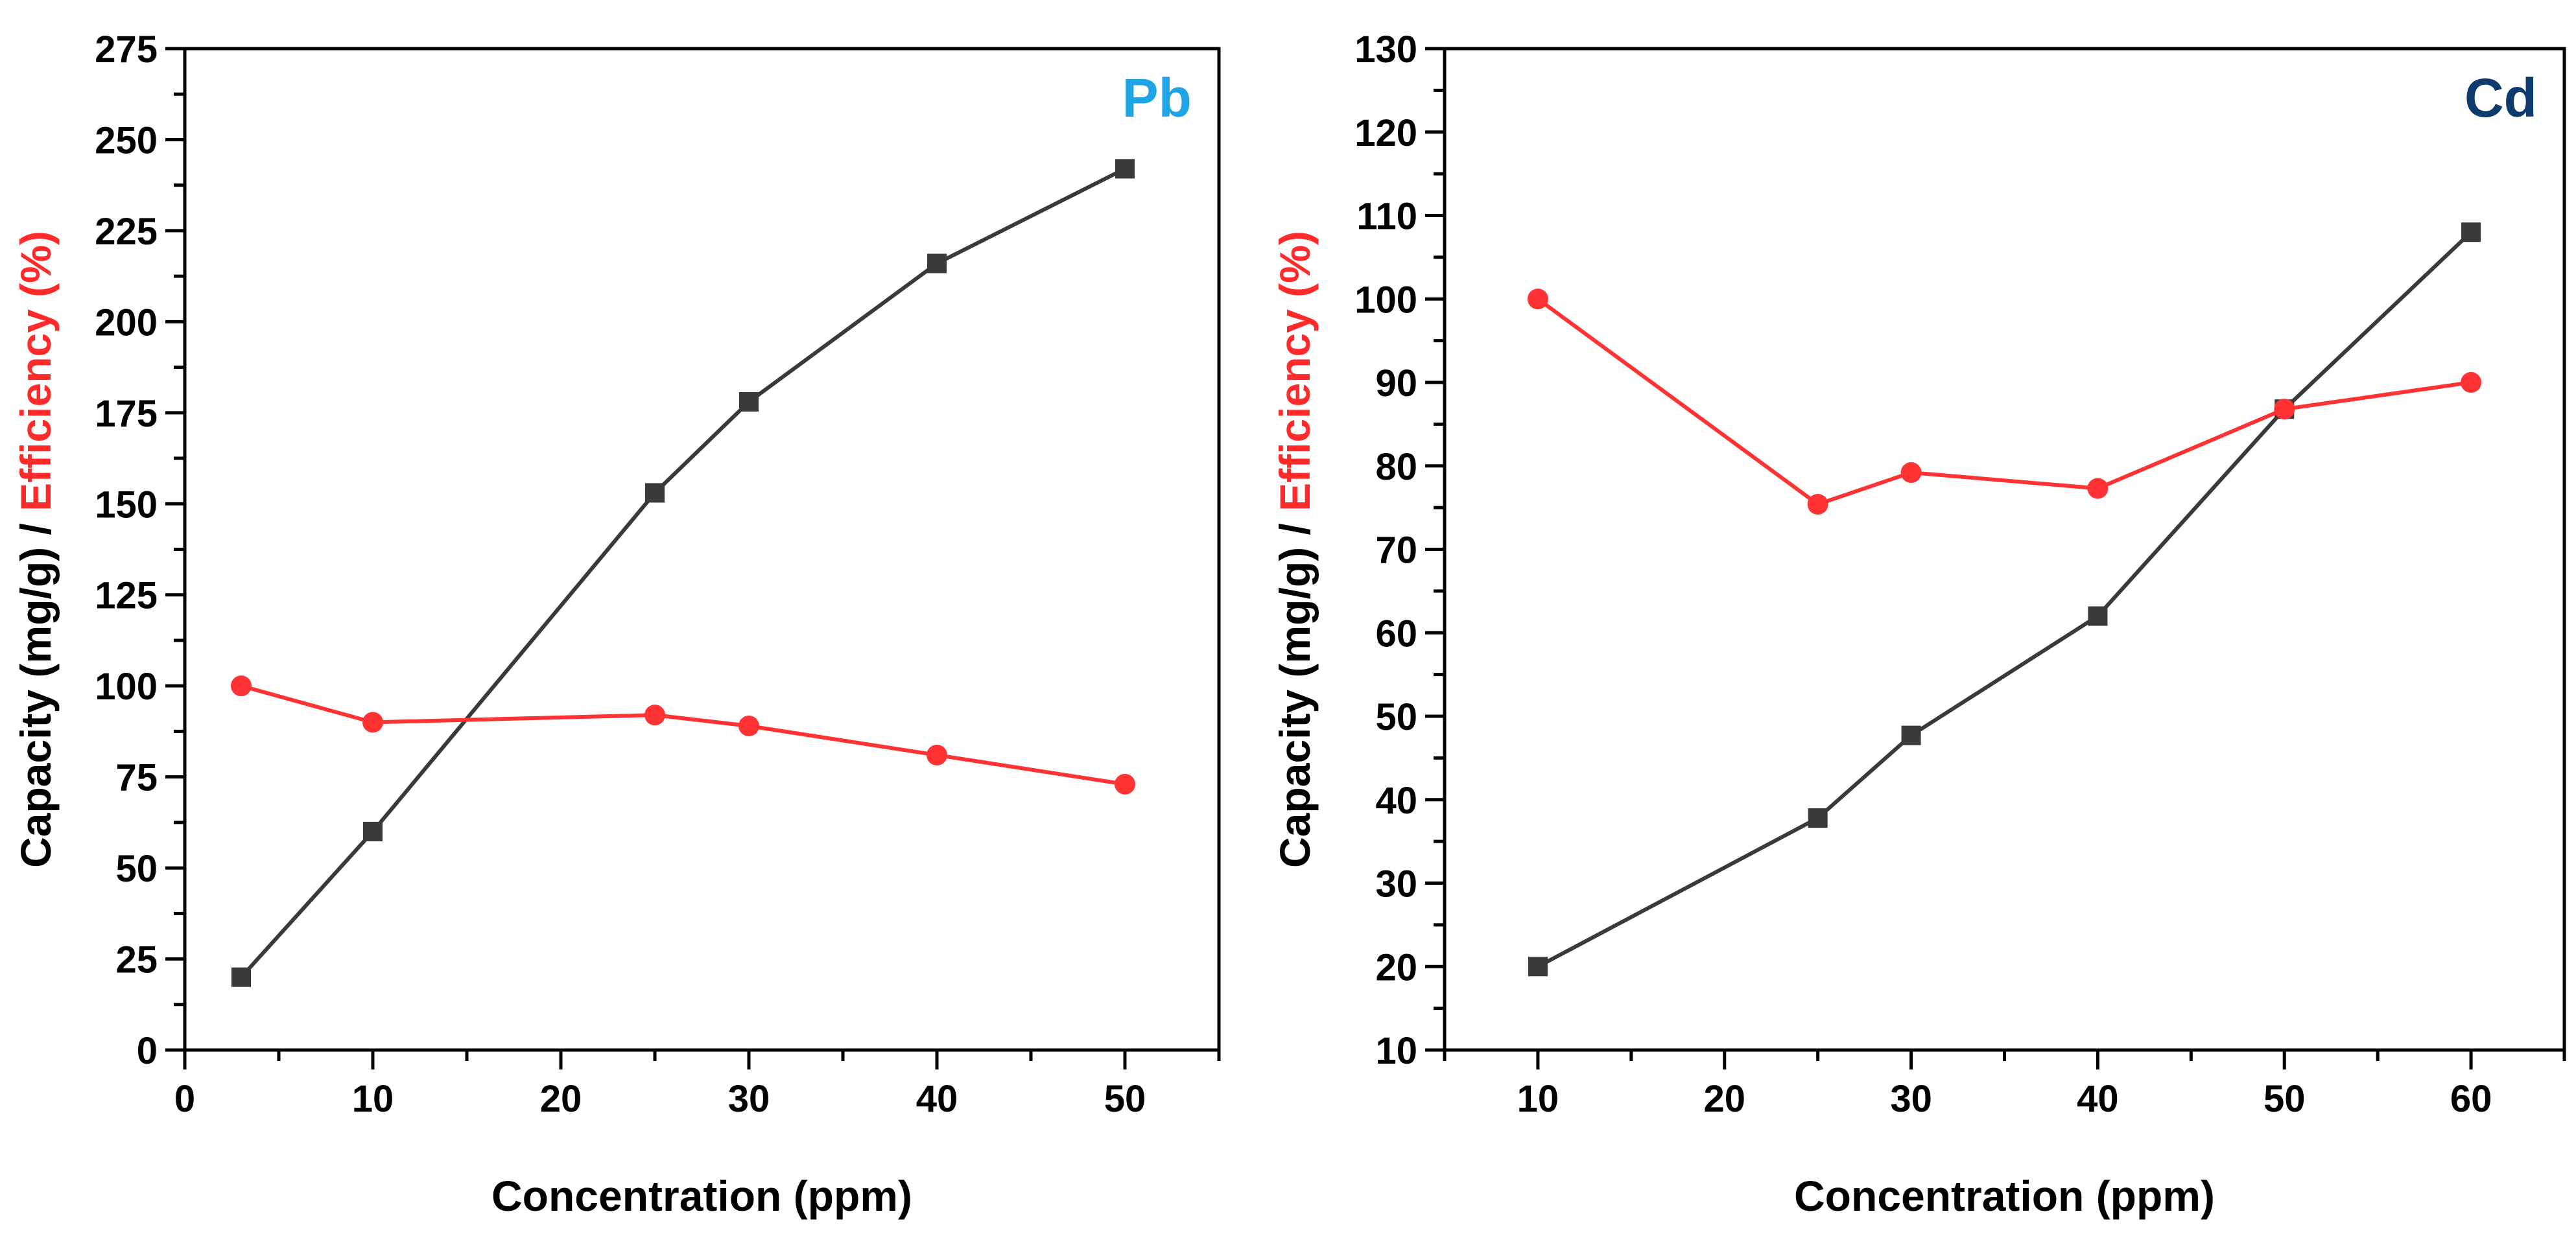 The image size is (2576, 1238). I want to click on y-tick-label: 30, so click(1396, 884).